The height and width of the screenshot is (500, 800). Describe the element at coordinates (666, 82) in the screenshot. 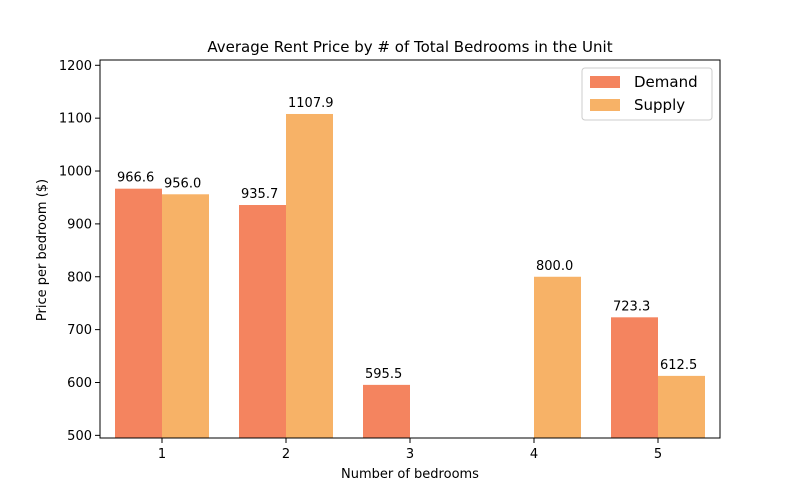

I see `legend-label-demand: Demand` at that location.